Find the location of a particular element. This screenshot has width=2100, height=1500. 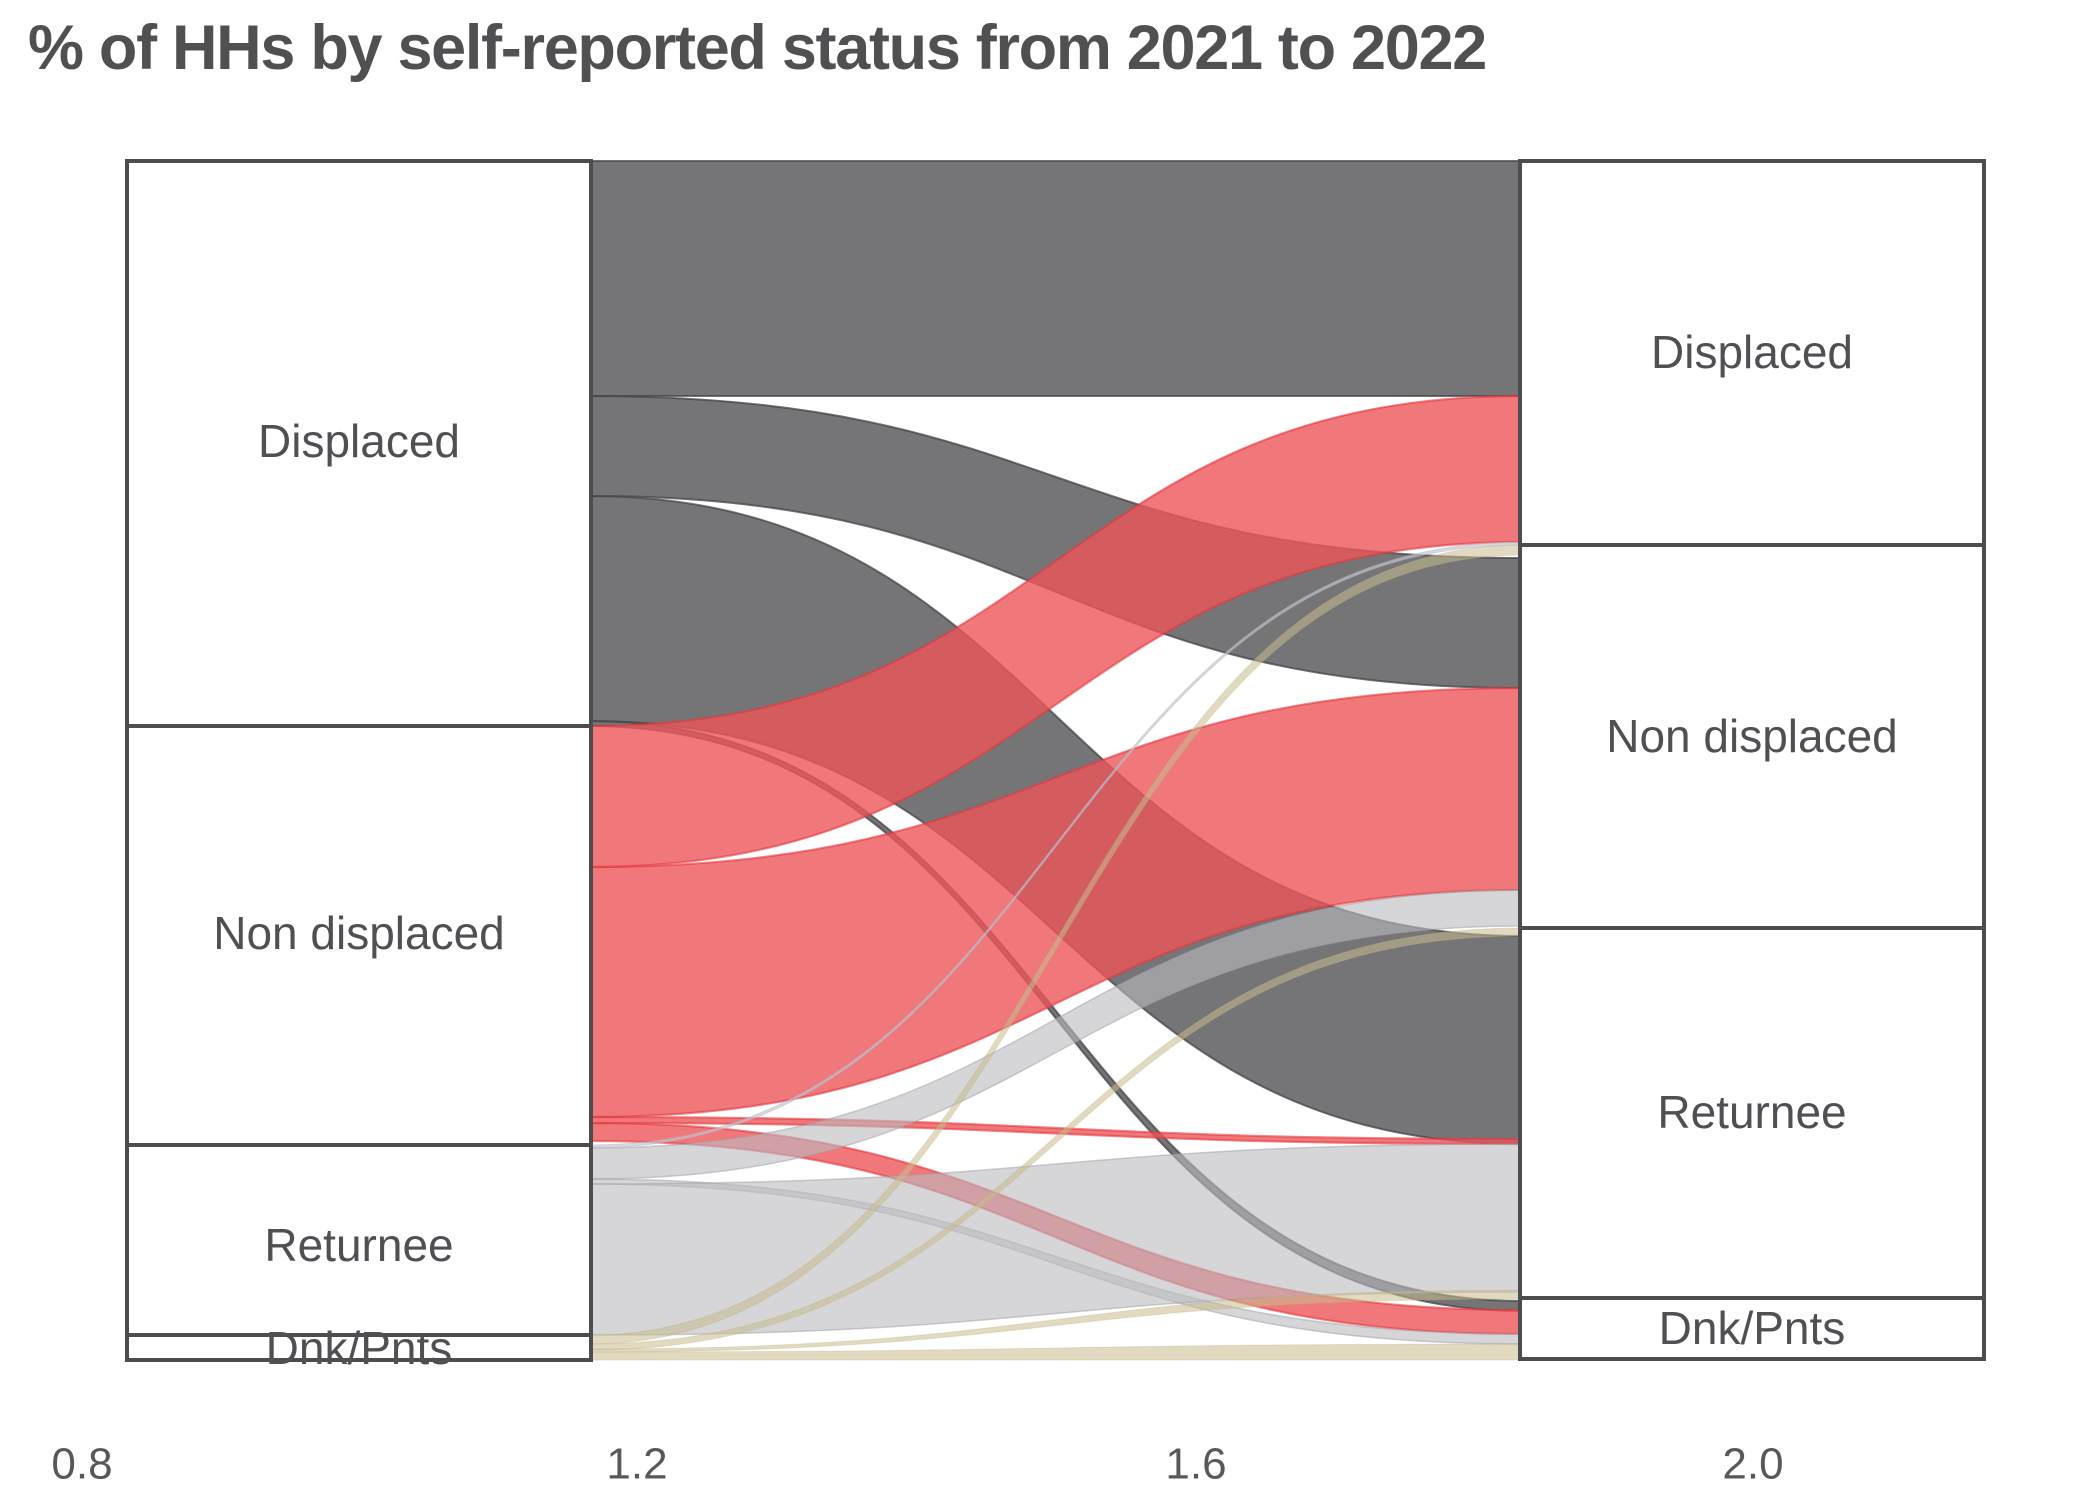

svg-text: 1.2 is located at coordinates (636, 1464).